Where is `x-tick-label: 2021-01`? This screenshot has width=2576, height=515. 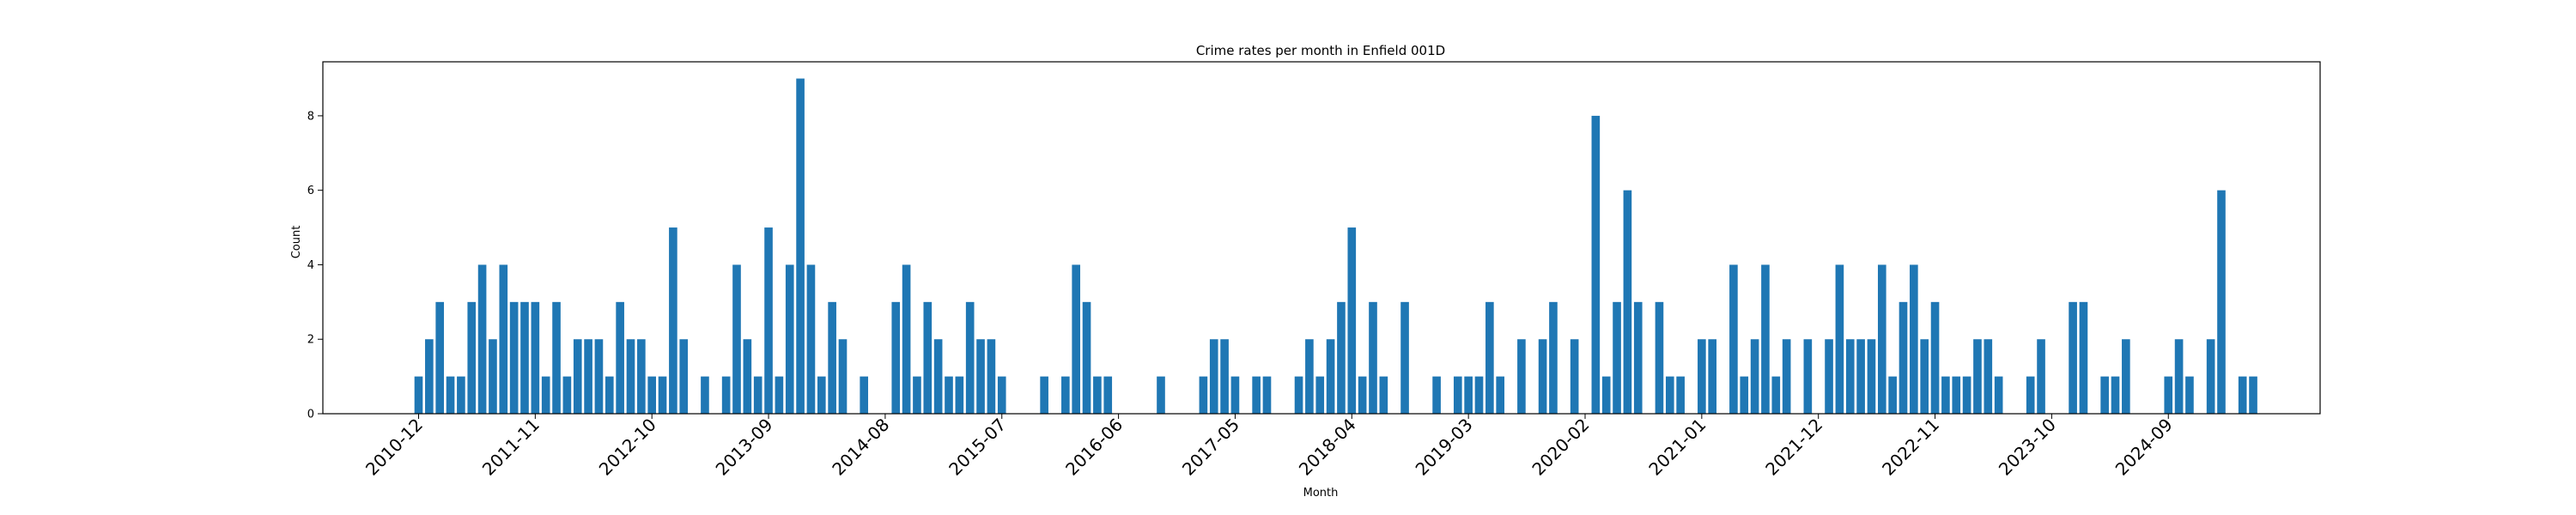
x-tick-label: 2021-01 is located at coordinates (1677, 447).